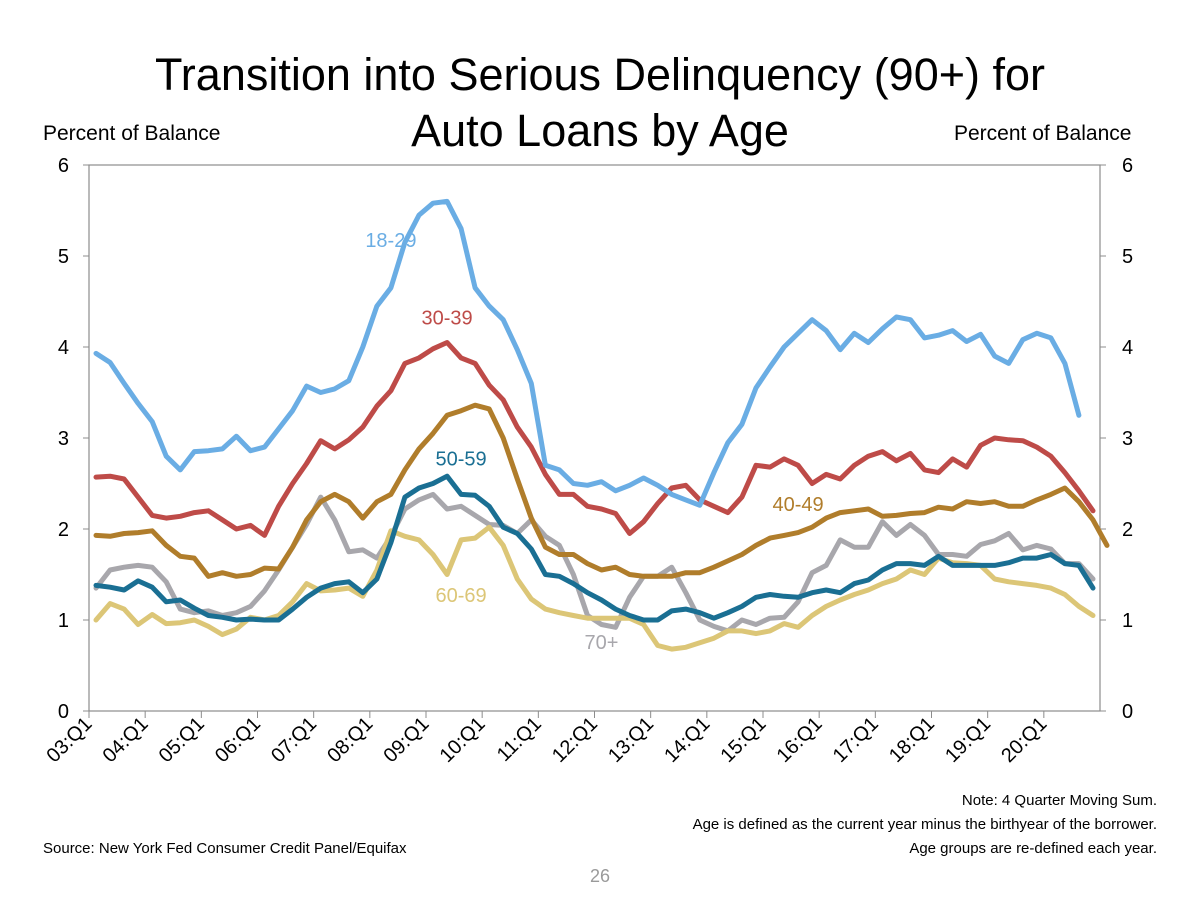 The height and width of the screenshot is (900, 1200). I want to click on x-tick-label: 18:Q1, so click(912, 740).